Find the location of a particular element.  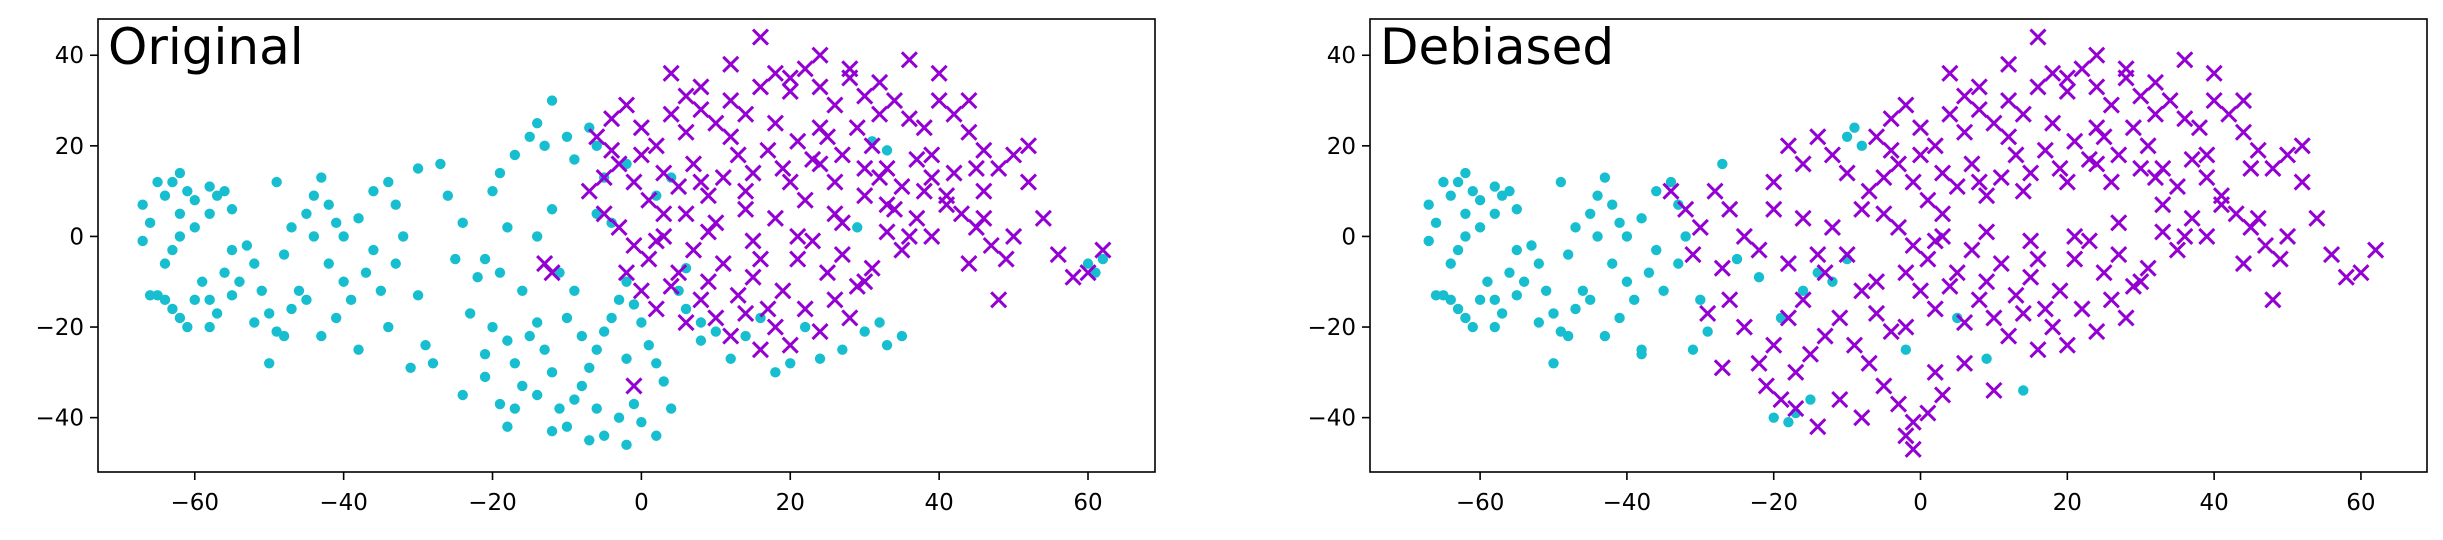

x-tick-label: 60 is located at coordinates (1087, 503).